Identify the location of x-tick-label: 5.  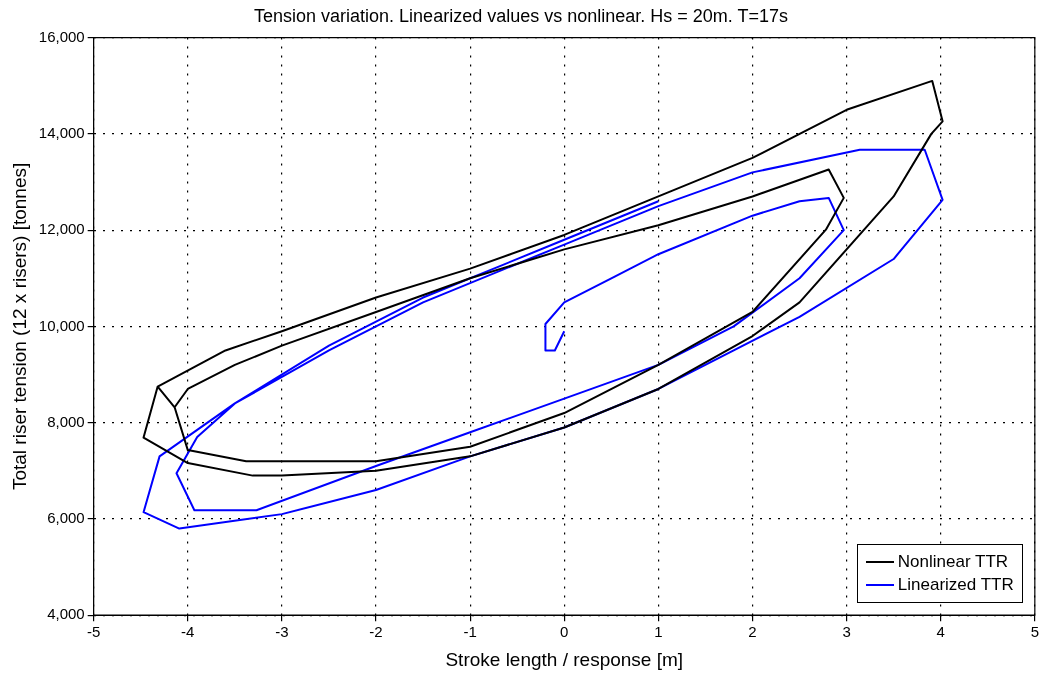
(1034, 632).